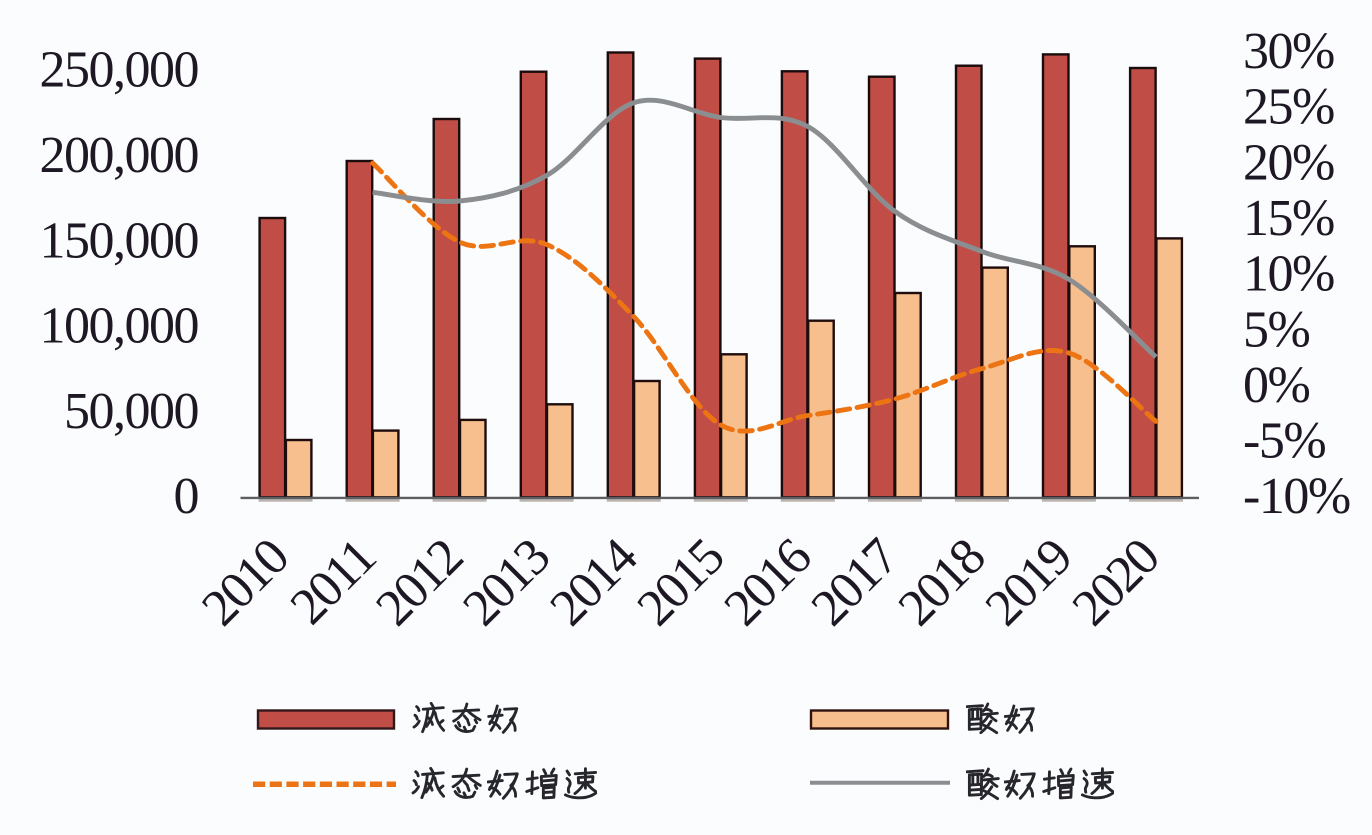 This screenshot has height=835, width=1372. Describe the element at coordinates (119, 326) in the screenshot. I see `svg-text: 100,000` at that location.